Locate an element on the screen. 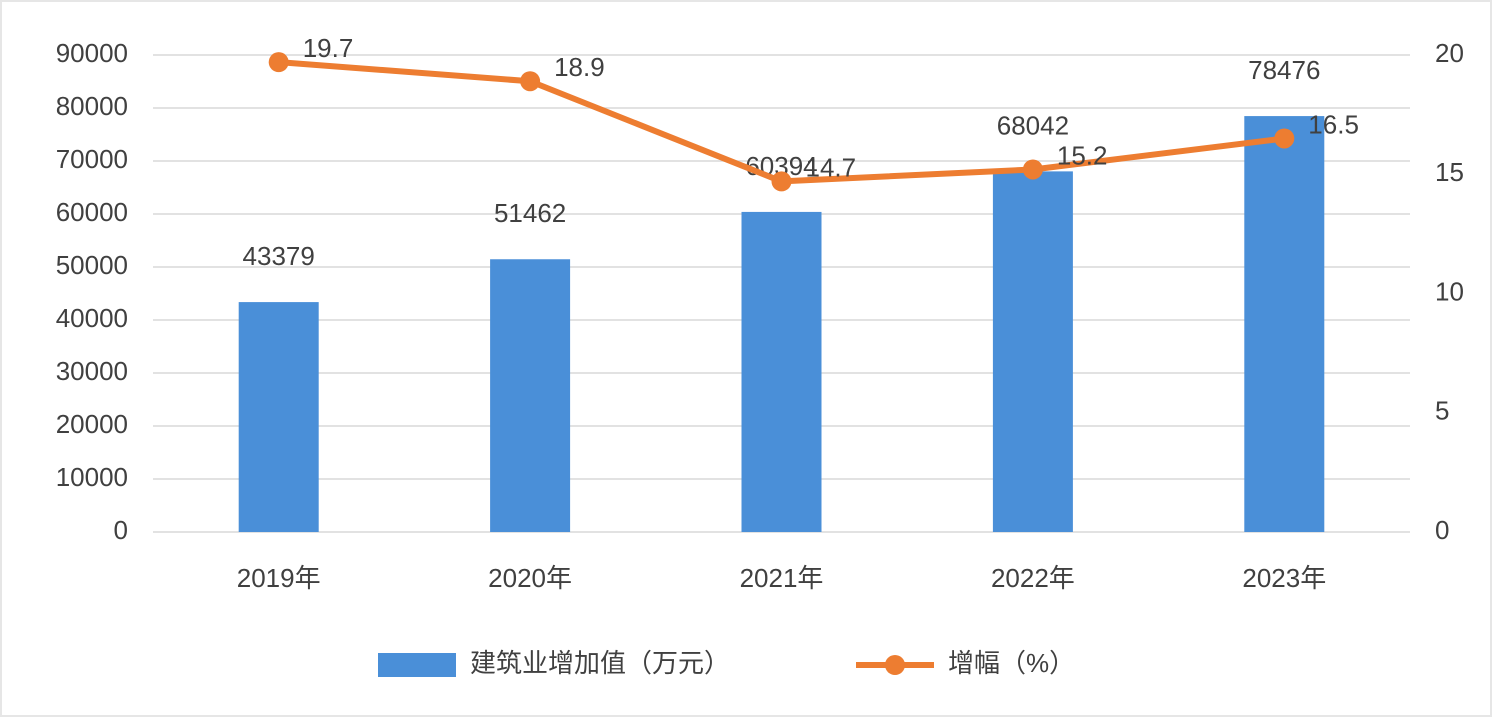 Image resolution: width=1492 pixels, height=717 pixels. x-tick-label: 2021年 is located at coordinates (782, 578).